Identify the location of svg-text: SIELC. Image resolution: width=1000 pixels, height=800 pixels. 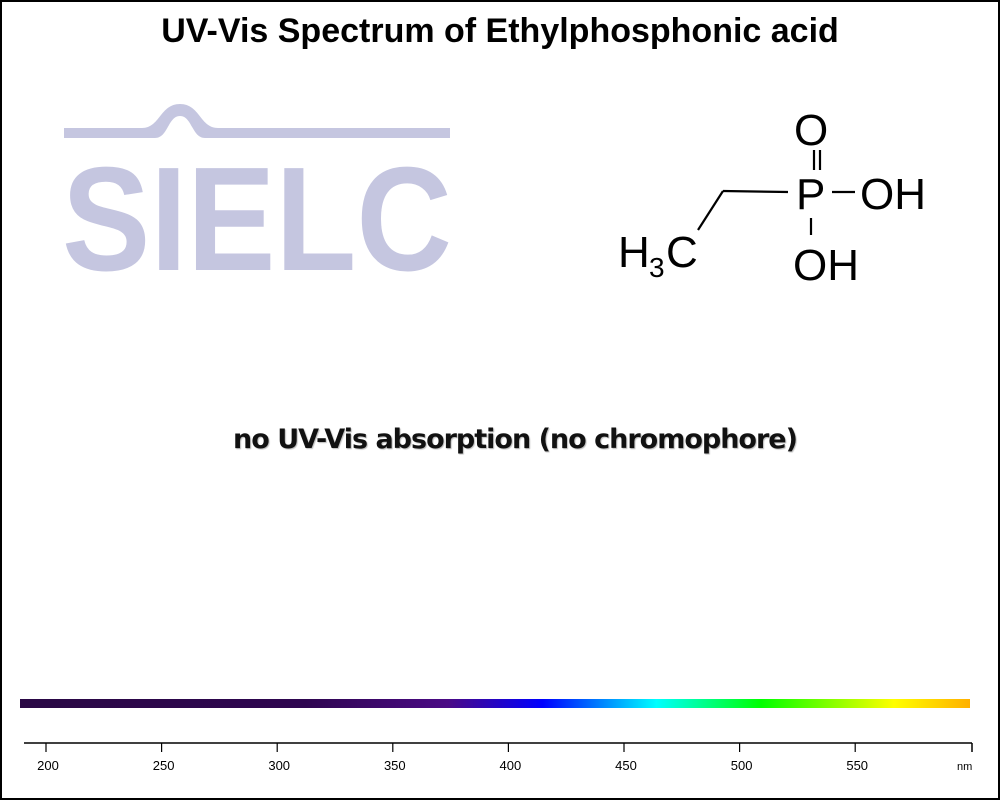
(257, 219).